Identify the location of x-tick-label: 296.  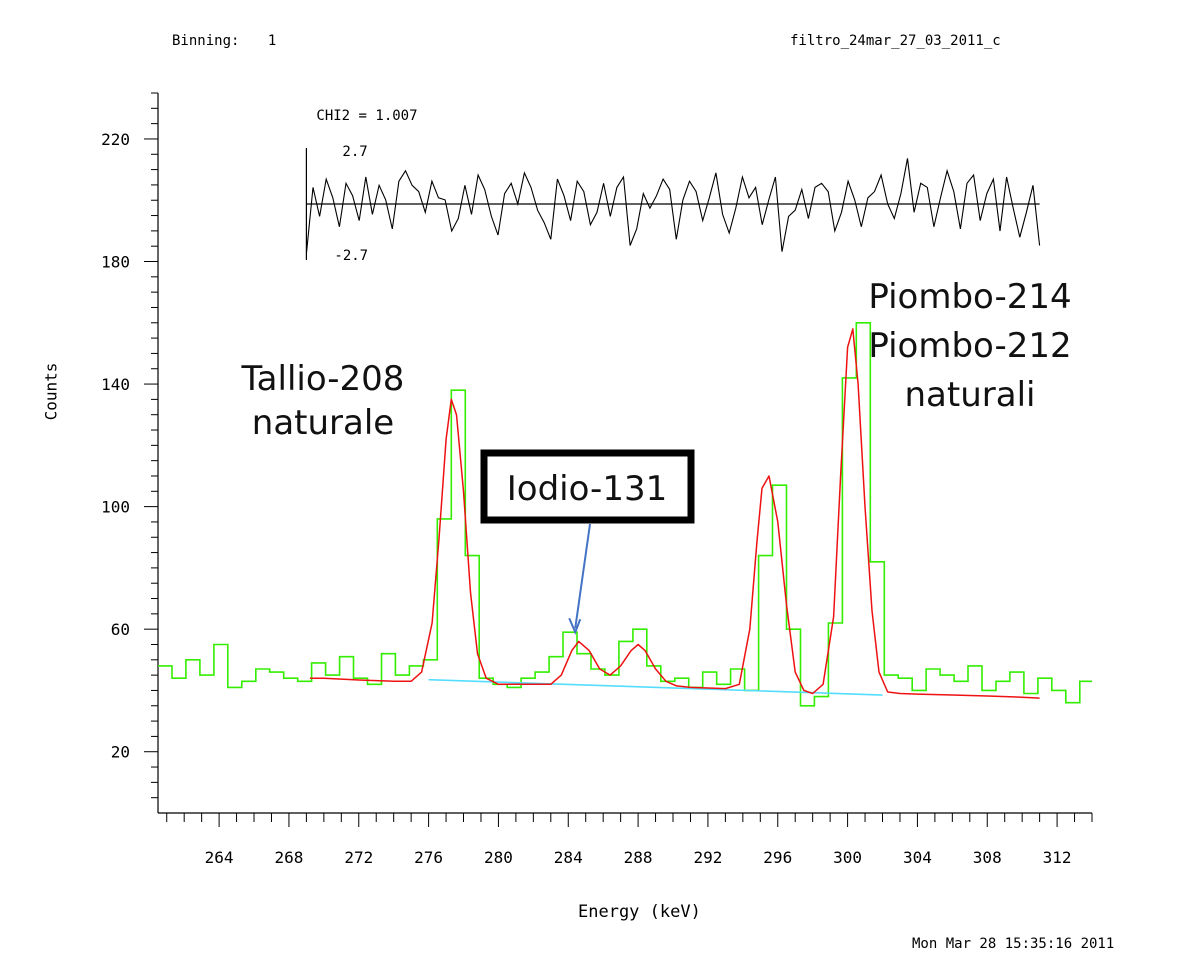
(777, 857).